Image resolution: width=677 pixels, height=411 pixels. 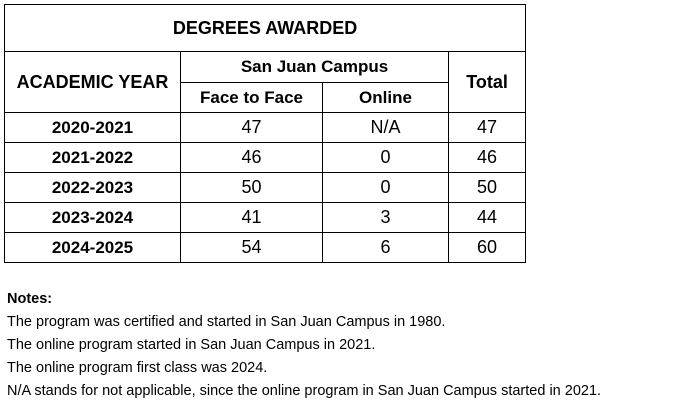 I want to click on table-row: 2024-2025 54 6 60, so click(x=265, y=247).